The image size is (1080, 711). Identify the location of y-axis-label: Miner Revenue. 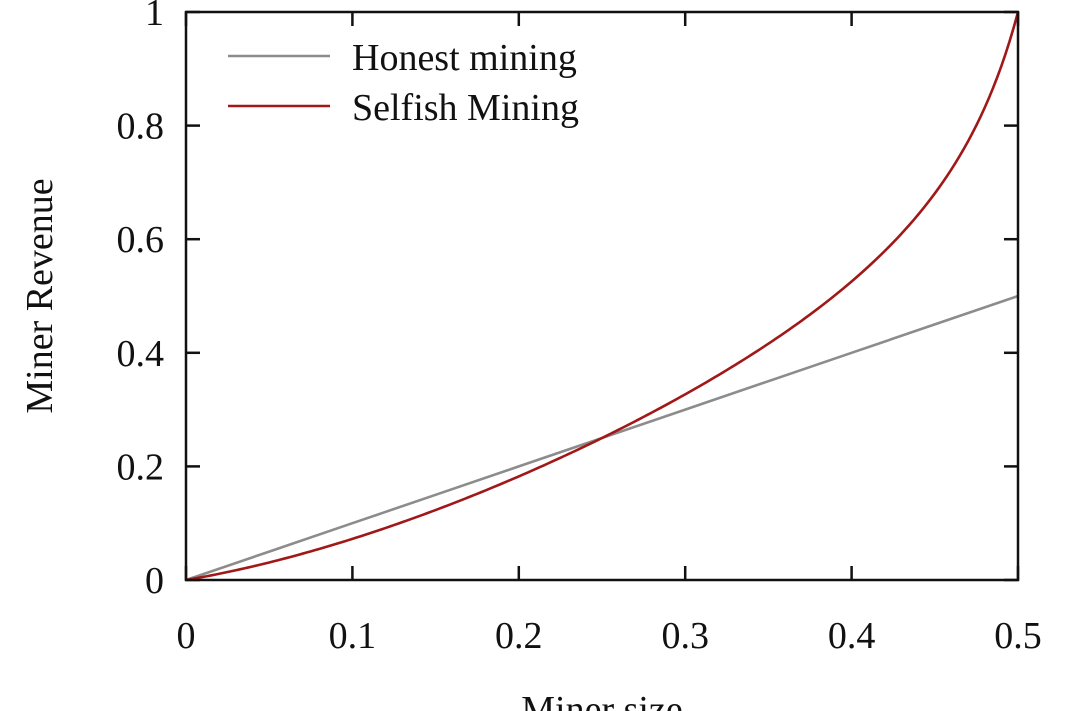
(40, 295).